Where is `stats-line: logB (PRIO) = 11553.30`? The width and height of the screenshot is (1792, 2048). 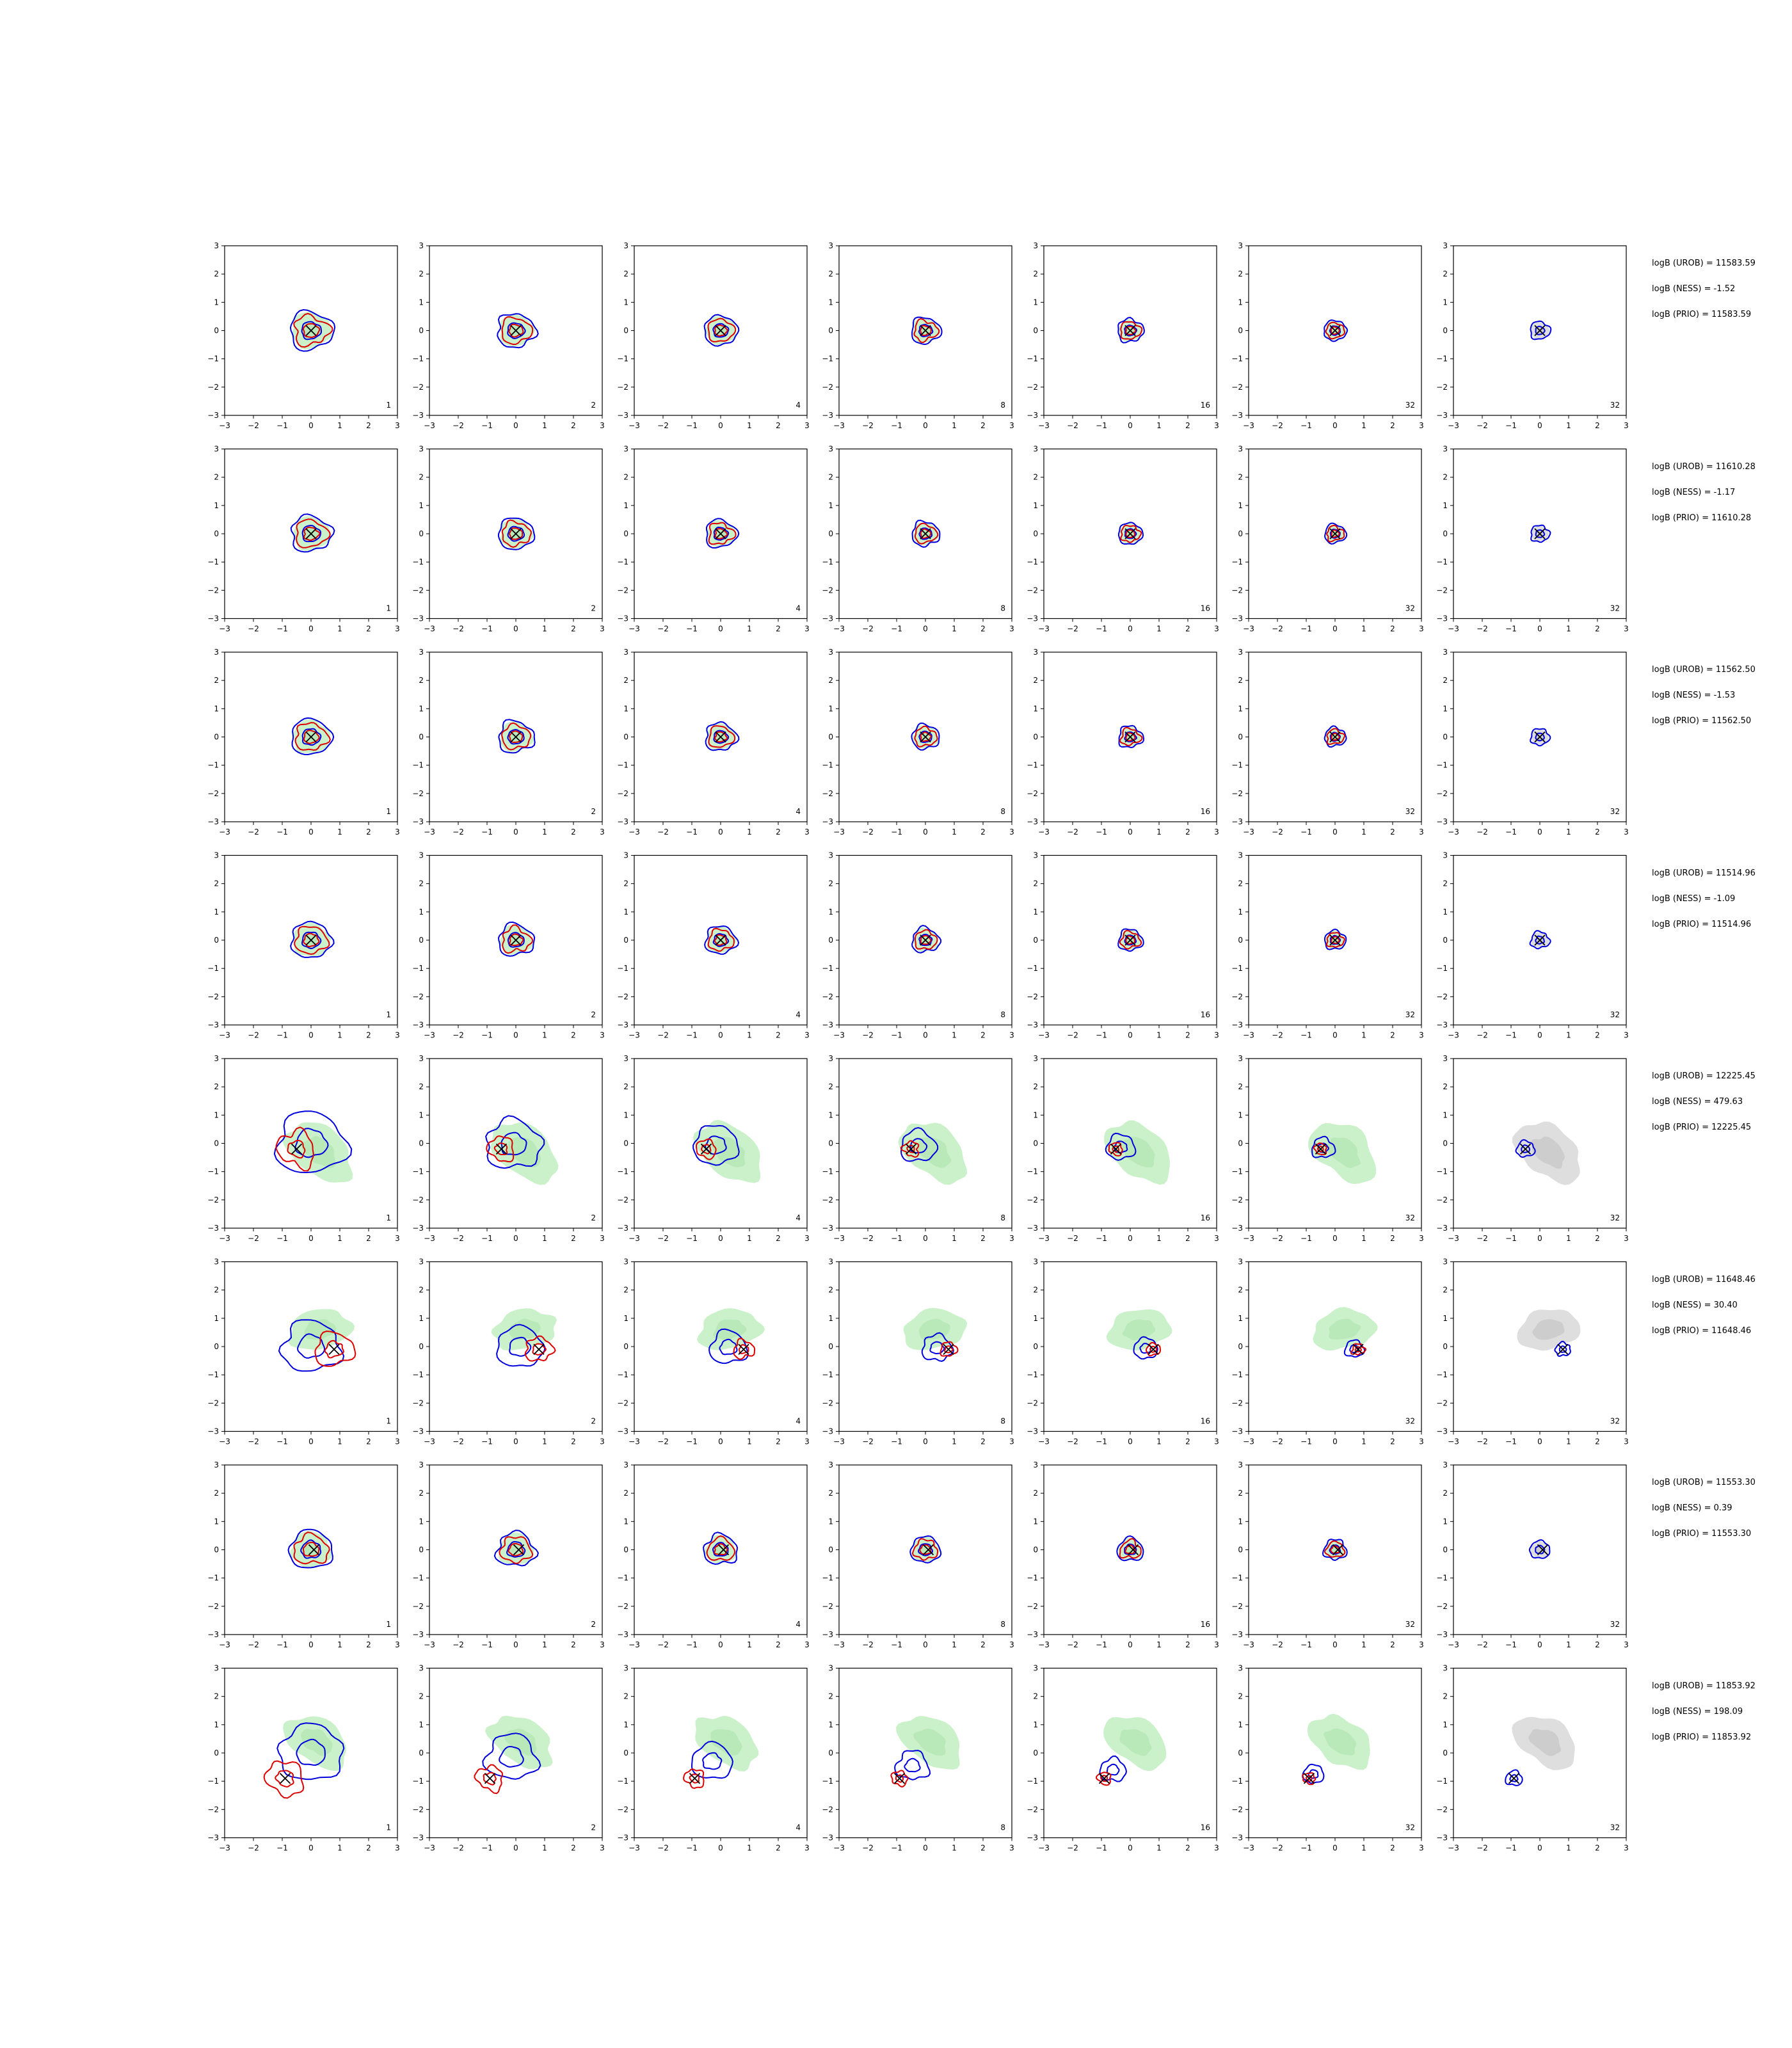 stats-line: logB (PRIO) = 11553.30 is located at coordinates (1702, 1534).